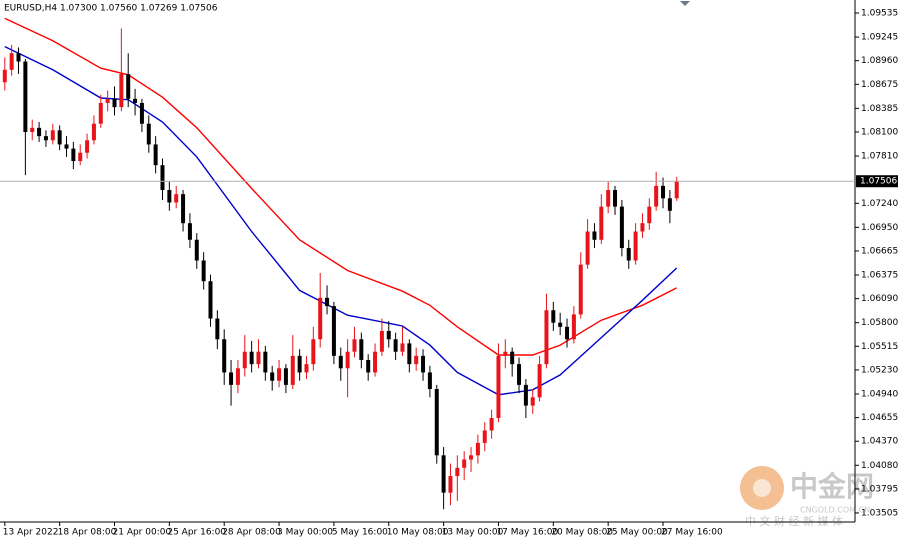 This screenshot has height=540, width=898. What do you see at coordinates (879, 418) in the screenshot?
I see `y-tick-label: 1.04655` at bounding box center [879, 418].